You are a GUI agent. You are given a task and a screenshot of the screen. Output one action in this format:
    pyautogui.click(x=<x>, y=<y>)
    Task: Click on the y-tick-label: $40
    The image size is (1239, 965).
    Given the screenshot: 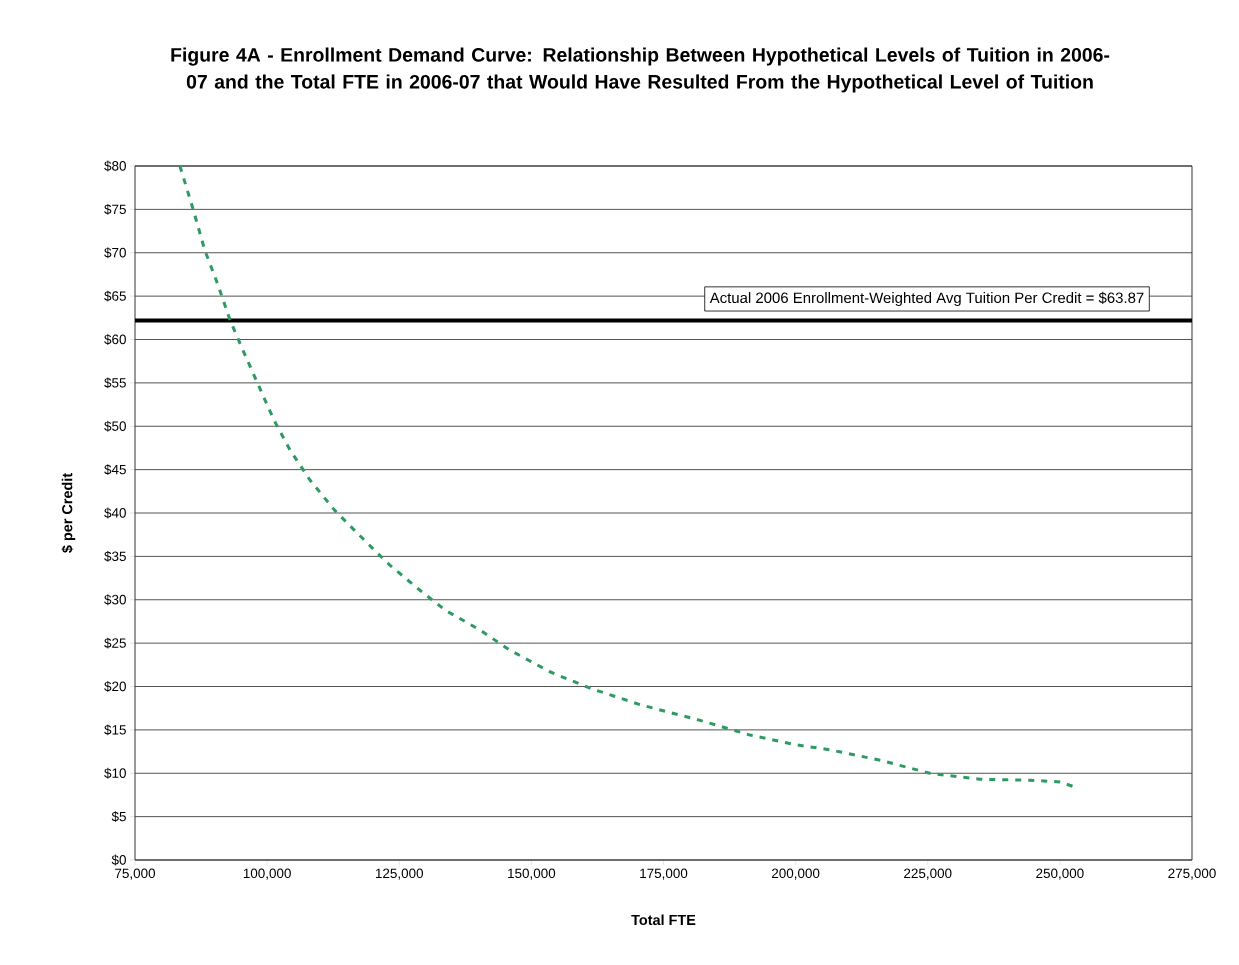 What is the action you would take?
    pyautogui.click(x=115, y=513)
    